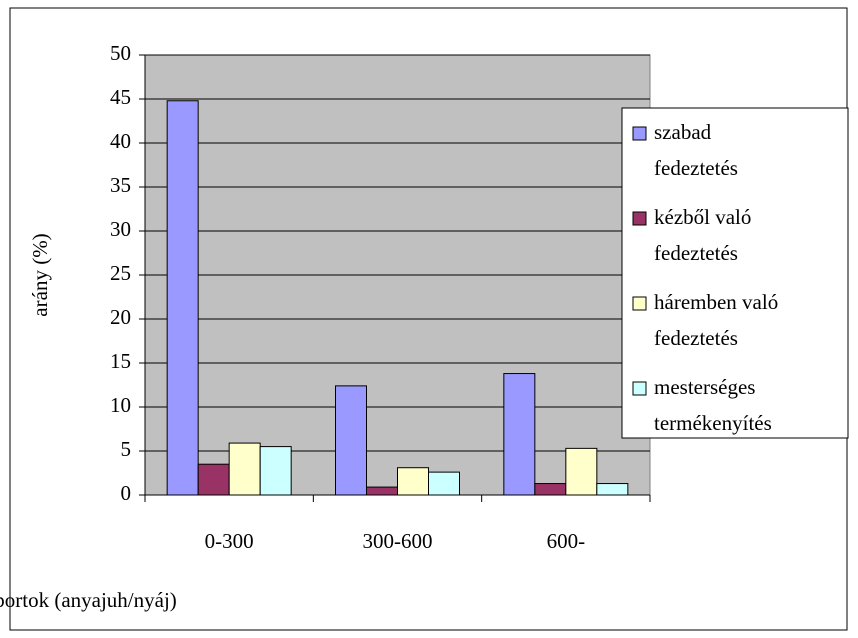  What do you see at coordinates (735, 273) in the screenshot?
I see `legend-box` at bounding box center [735, 273].